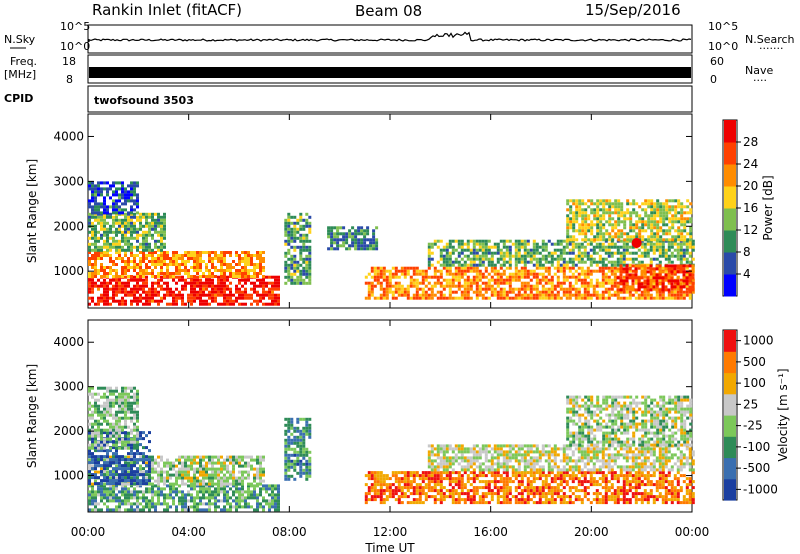 Image resolution: width=800 pixels, height=554 pixels. I want to click on power-y-axis-label: Slant Range [km], so click(32, 211).